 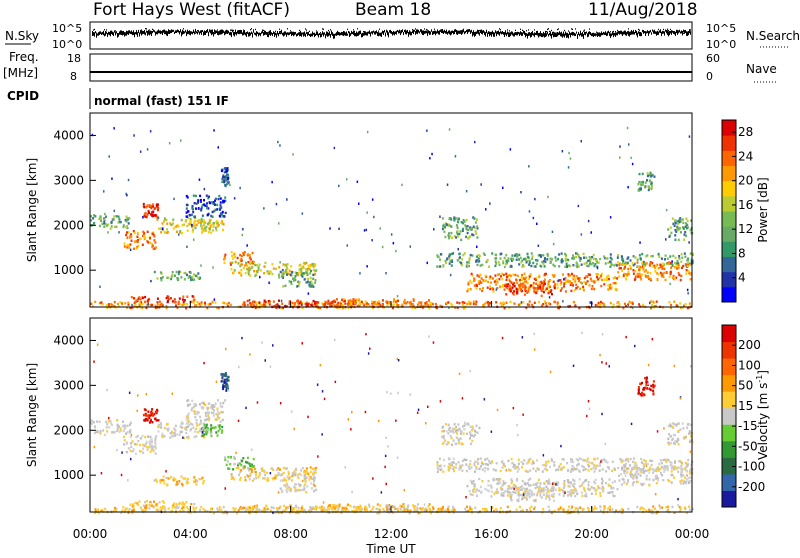 I want to click on freq-label: Freq., so click(x=24, y=57).